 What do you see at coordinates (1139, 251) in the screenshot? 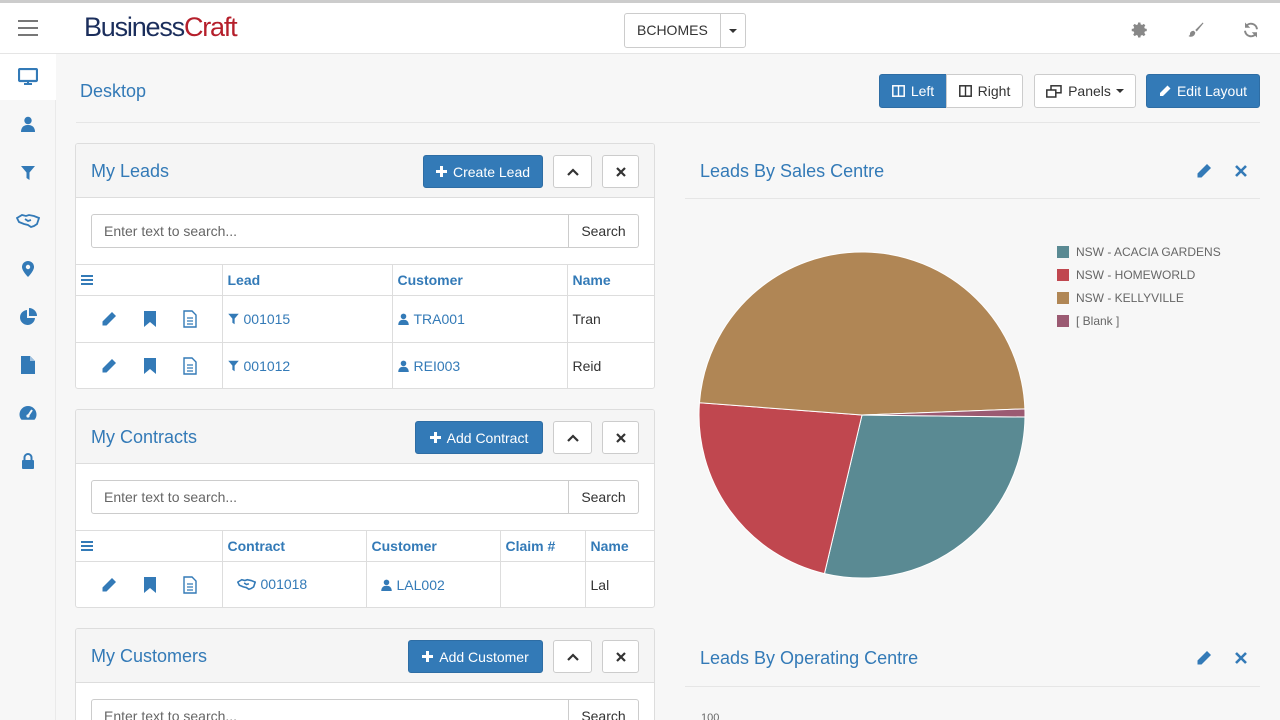
I see `legend-item: NSW - ACACIA GARDENS` at bounding box center [1139, 251].